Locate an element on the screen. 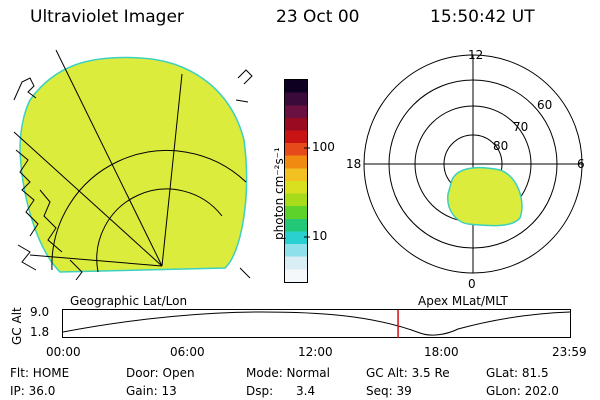 Image resolution: width=600 pixels, height=400 pixels. app-title: Ultraviolet Imager is located at coordinates (107, 17).